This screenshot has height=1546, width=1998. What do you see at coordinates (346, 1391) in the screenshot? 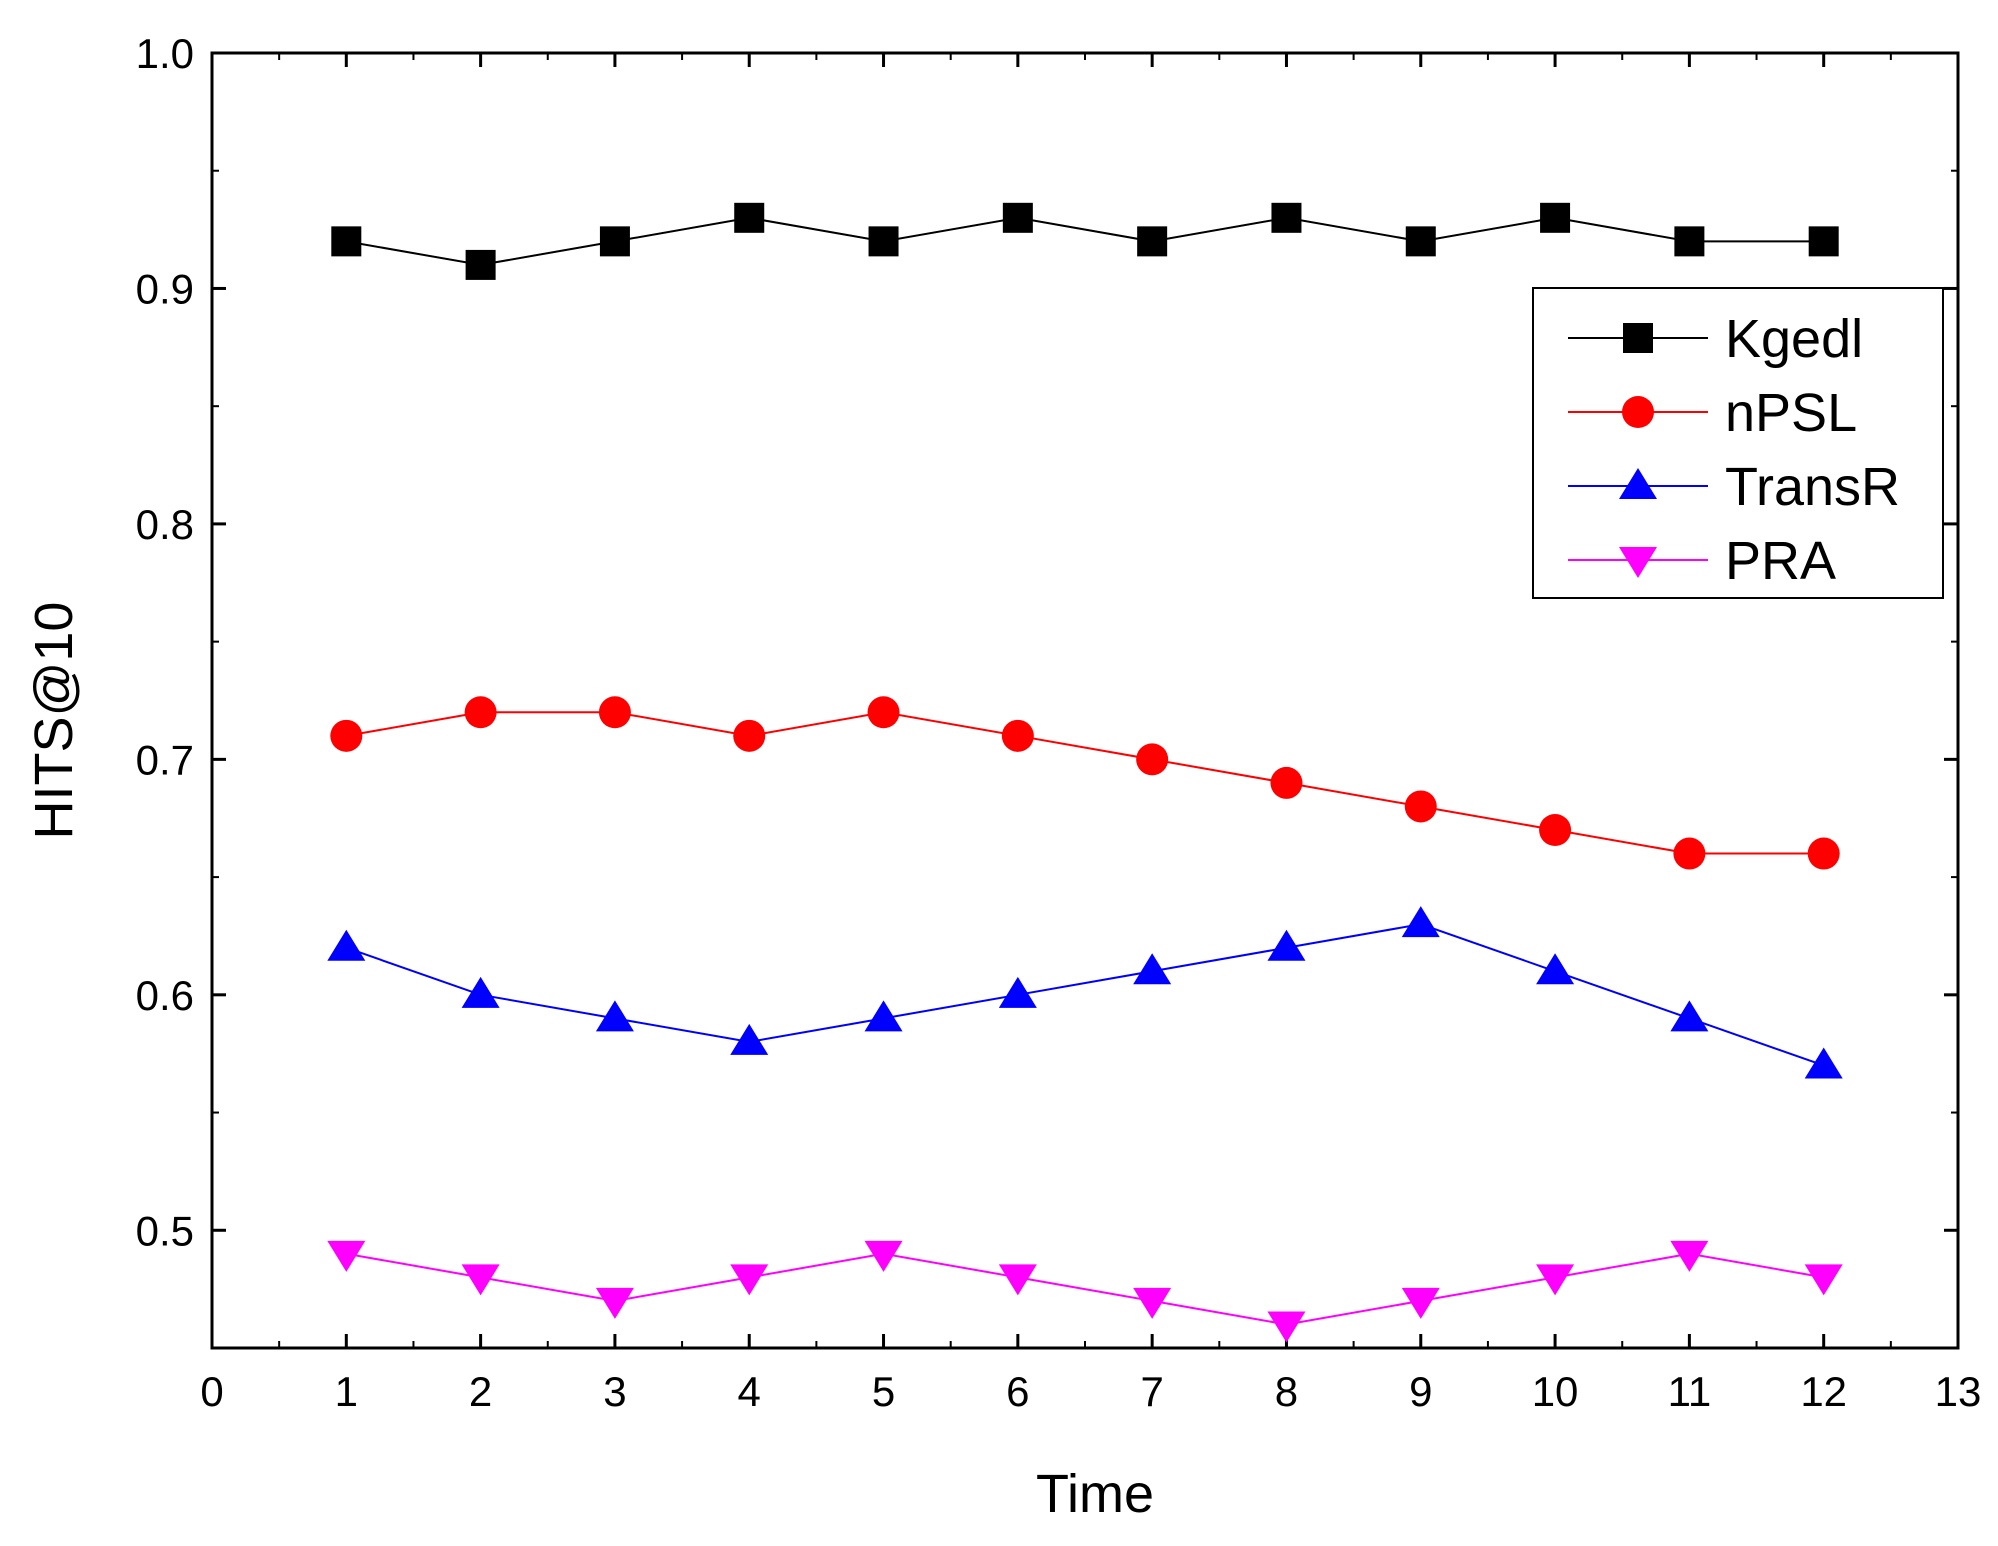
I see `x-tick-label: 1` at bounding box center [346, 1391].